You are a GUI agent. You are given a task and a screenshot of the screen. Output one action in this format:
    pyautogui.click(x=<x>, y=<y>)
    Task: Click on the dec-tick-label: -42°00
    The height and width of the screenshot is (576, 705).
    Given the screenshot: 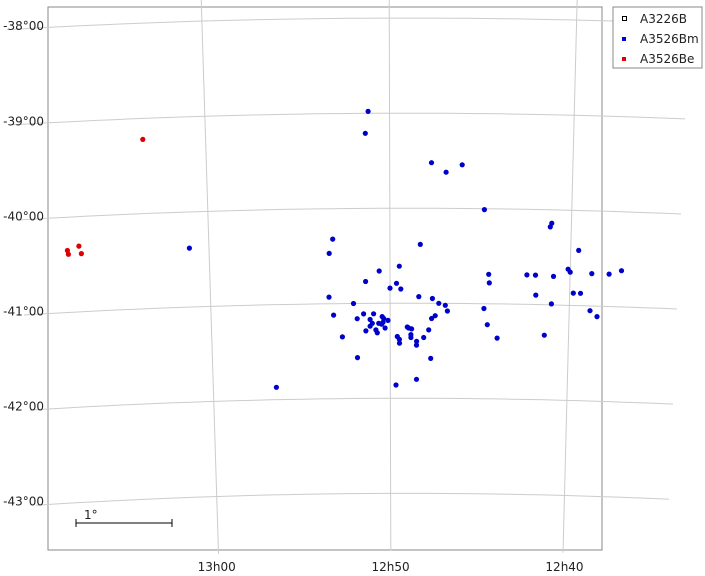 What is the action you would take?
    pyautogui.click(x=23, y=407)
    